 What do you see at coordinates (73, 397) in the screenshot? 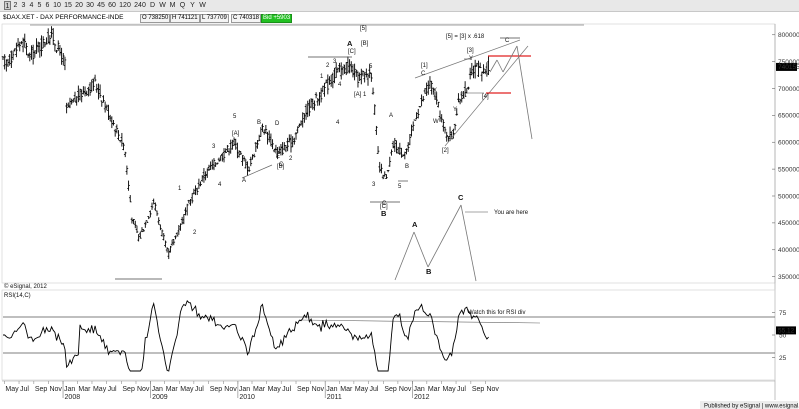
I see `year-label: 2008` at bounding box center [73, 397].